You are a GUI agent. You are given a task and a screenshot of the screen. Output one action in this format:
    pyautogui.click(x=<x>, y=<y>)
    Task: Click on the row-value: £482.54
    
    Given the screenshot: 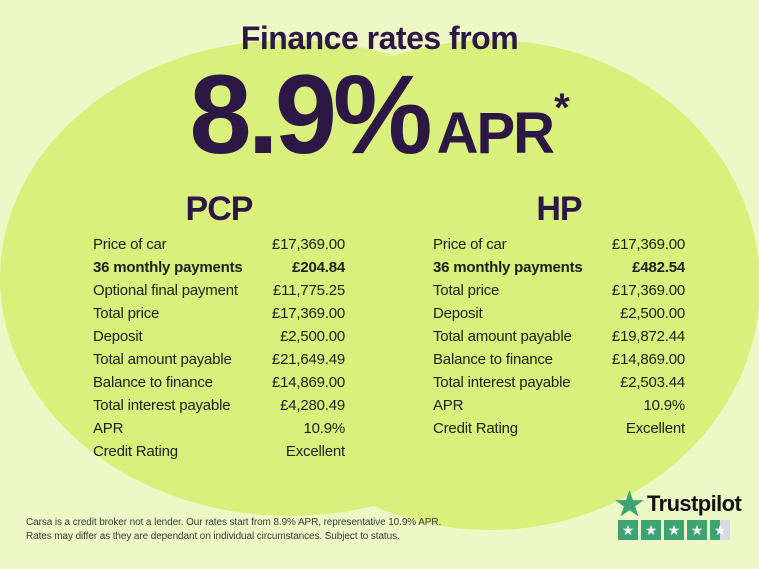 What is the action you would take?
    pyautogui.click(x=658, y=267)
    